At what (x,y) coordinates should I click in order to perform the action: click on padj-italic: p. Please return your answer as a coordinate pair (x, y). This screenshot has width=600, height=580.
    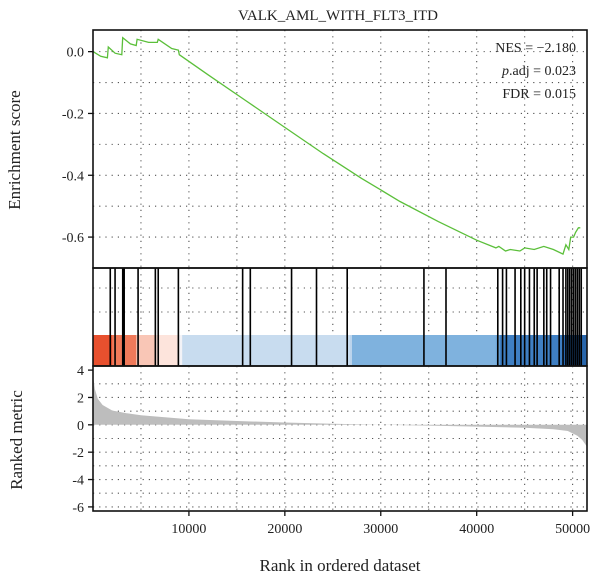
    Looking at the image, I should click on (505, 71).